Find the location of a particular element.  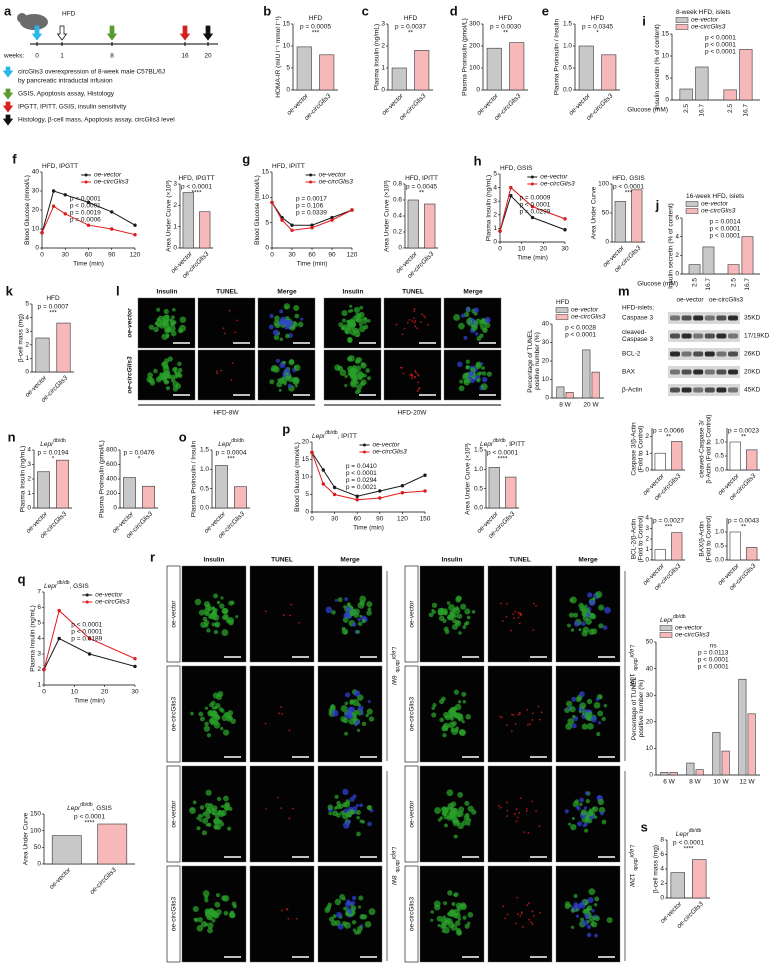

x-axis-label: Glucose (mM) is located at coordinates (647, 110).